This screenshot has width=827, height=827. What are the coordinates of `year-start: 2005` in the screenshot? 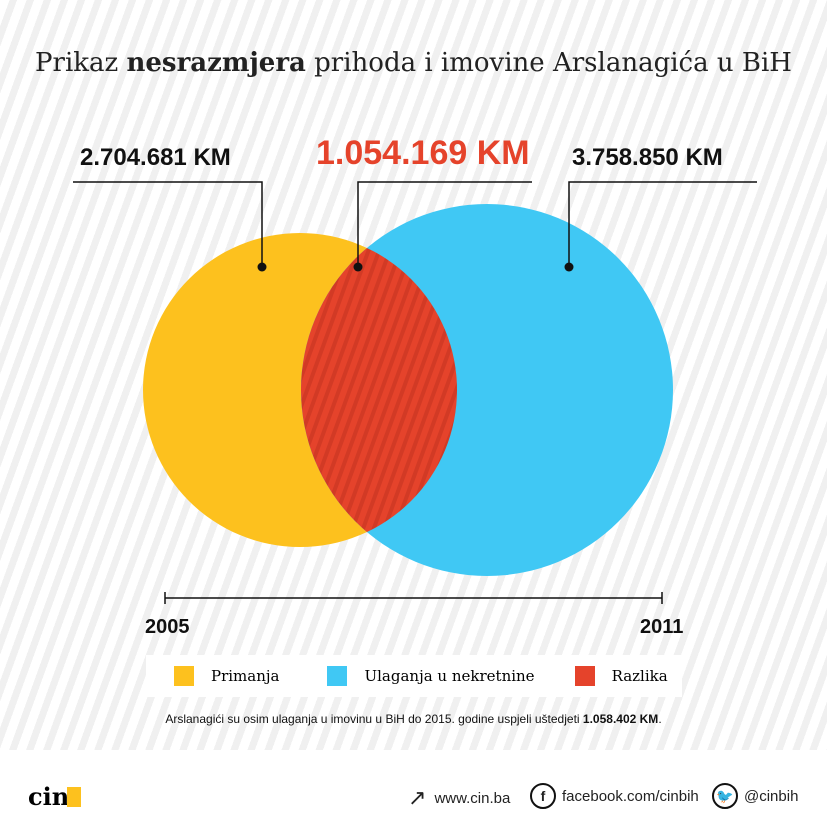 It's located at (167, 627).